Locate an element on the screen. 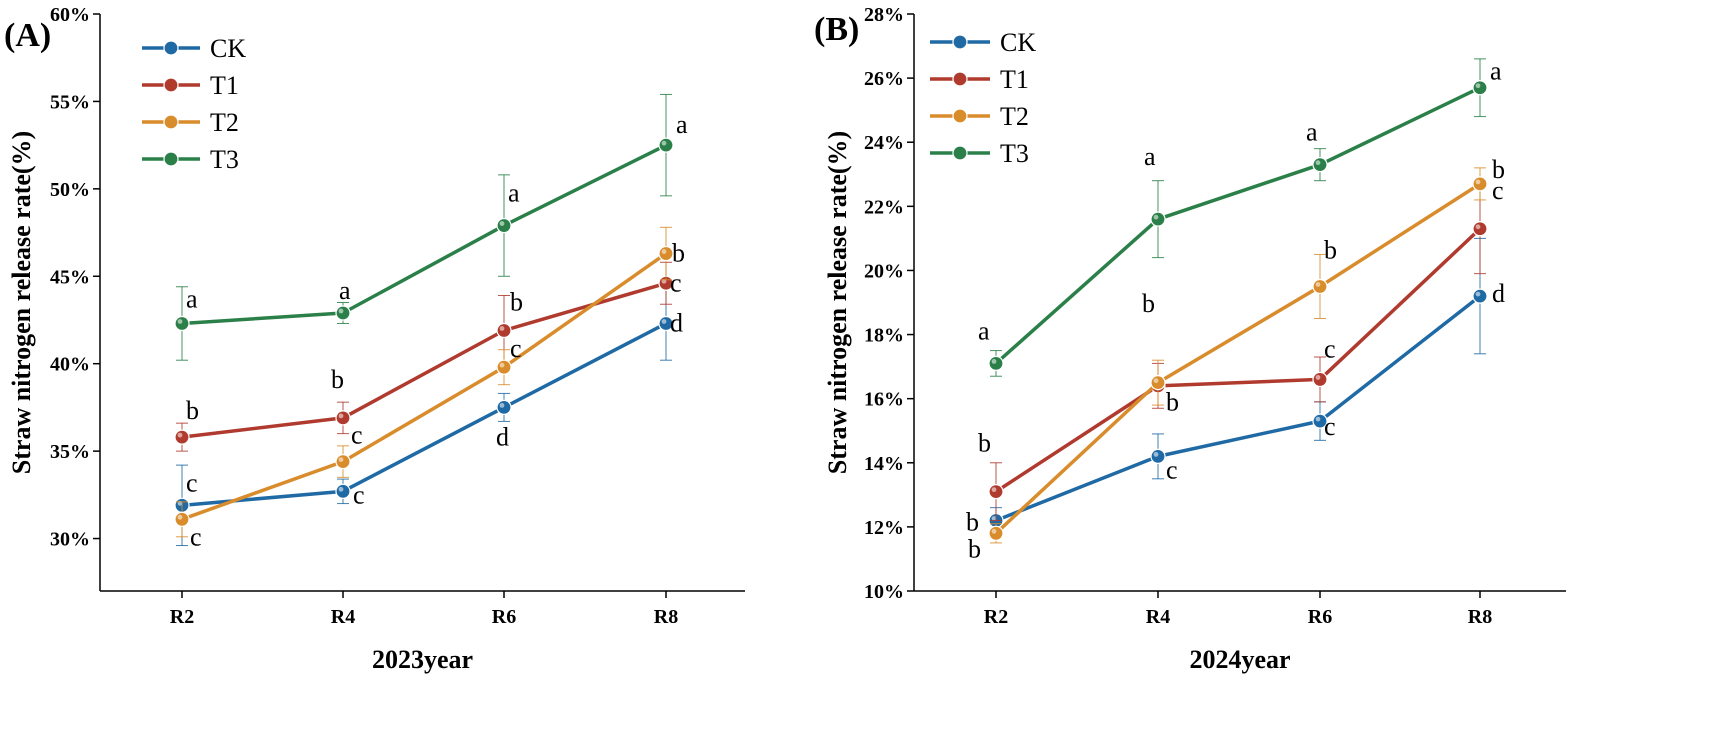  y-tick-label: 16% is located at coordinates (884, 400).